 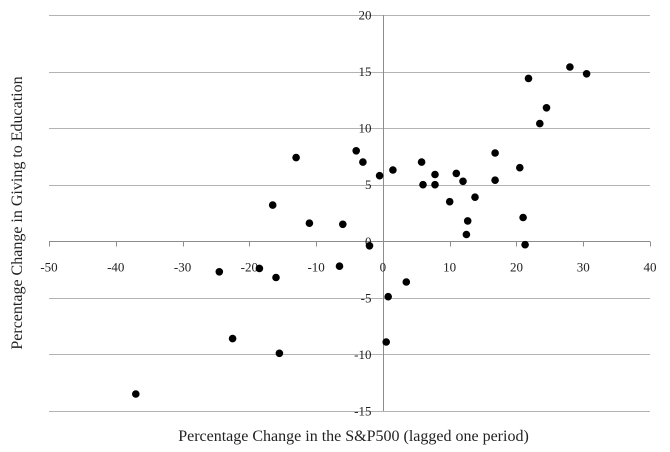 What do you see at coordinates (583, 267) in the screenshot?
I see `x-tick-label: 30` at bounding box center [583, 267].